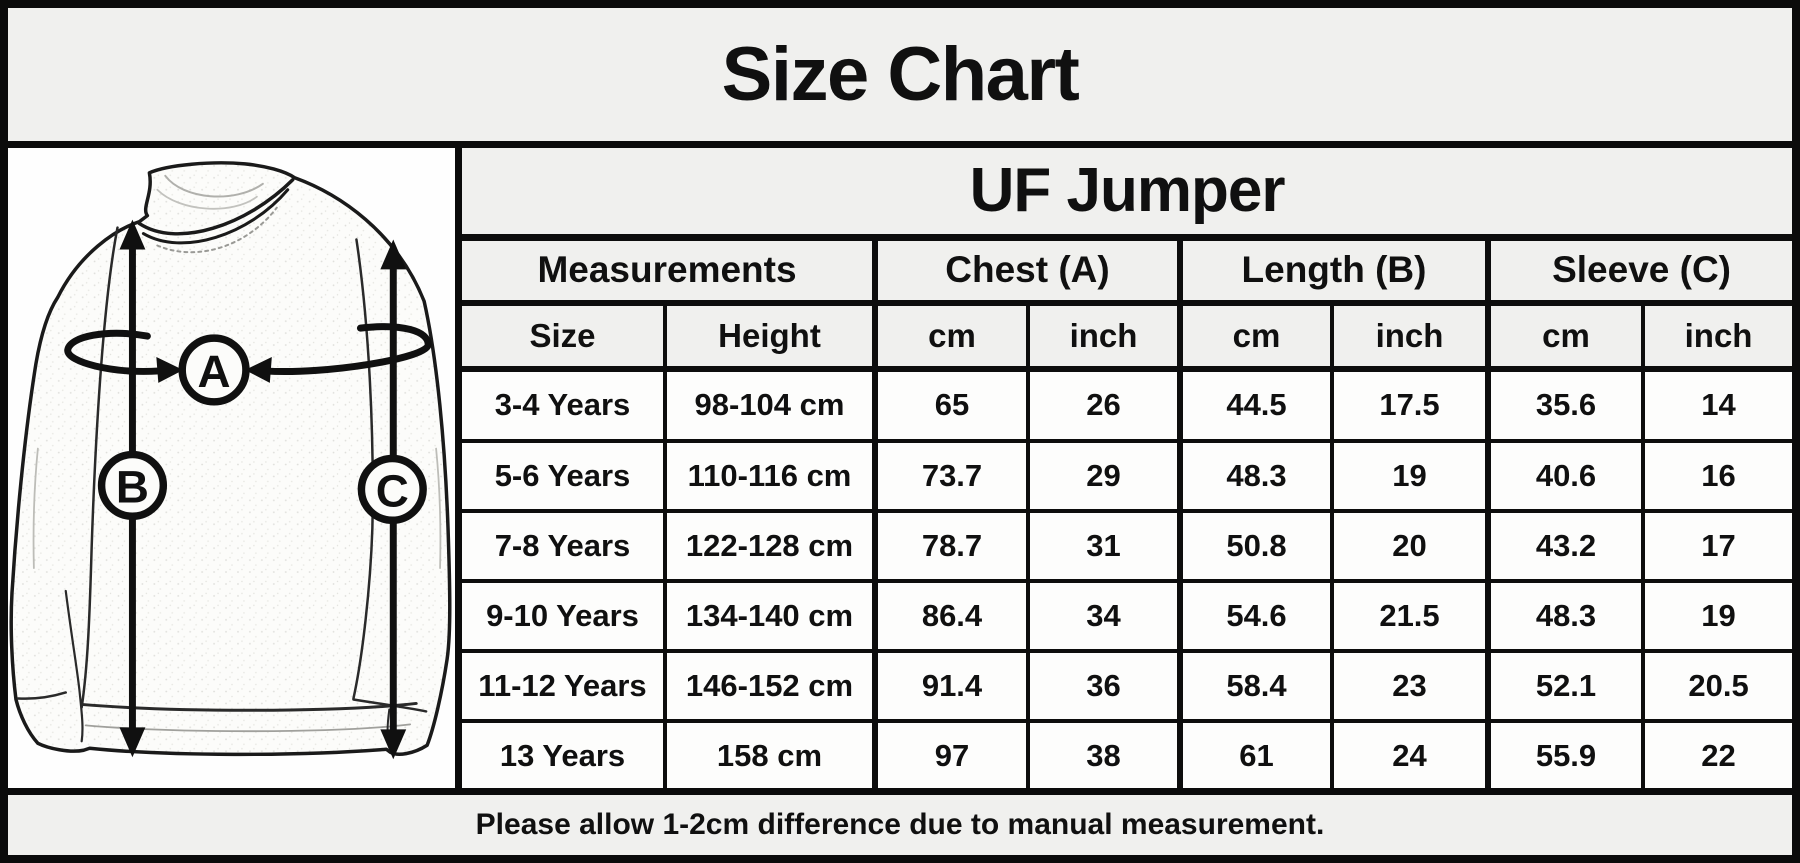 The height and width of the screenshot is (863, 1800). Describe the element at coordinates (770, 336) in the screenshot. I see `col-height: Height` at that location.